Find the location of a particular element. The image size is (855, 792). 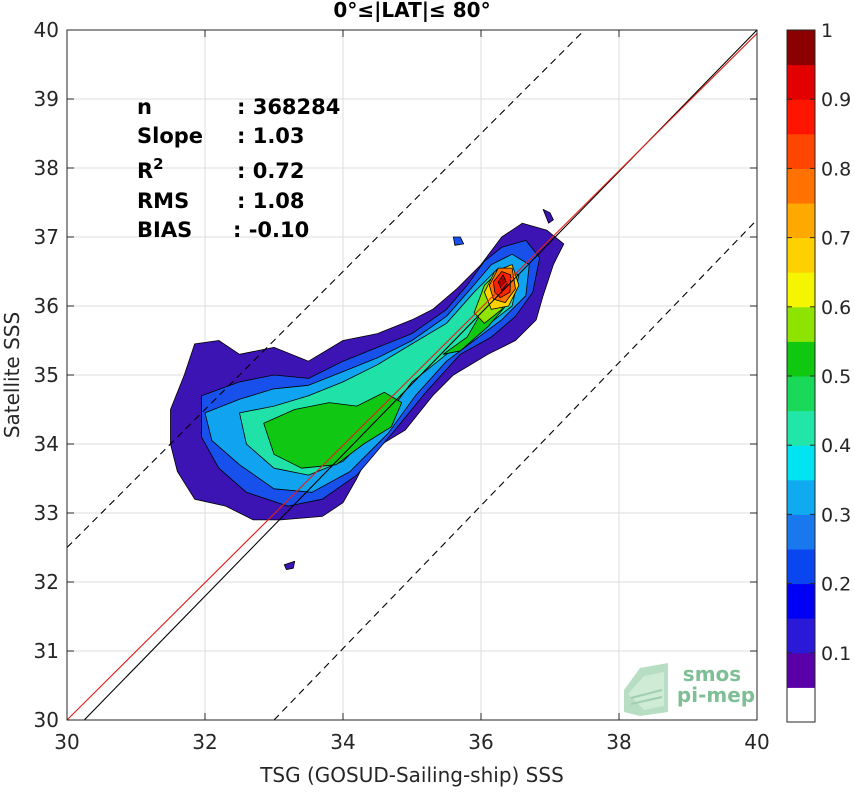

smos-pimep-logo: smos pi-mep is located at coordinates (689, 689).